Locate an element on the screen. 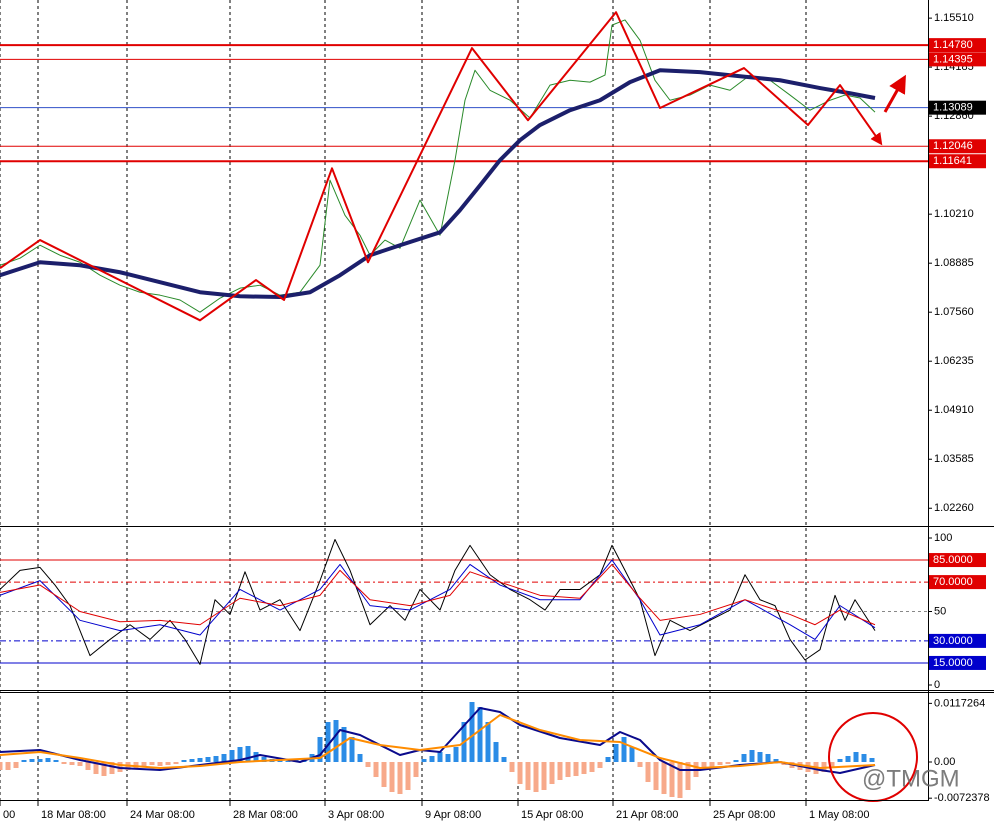 Image resolution: width=994 pixels, height=830 pixels. level-label: 1.13089 is located at coordinates (953, 108).